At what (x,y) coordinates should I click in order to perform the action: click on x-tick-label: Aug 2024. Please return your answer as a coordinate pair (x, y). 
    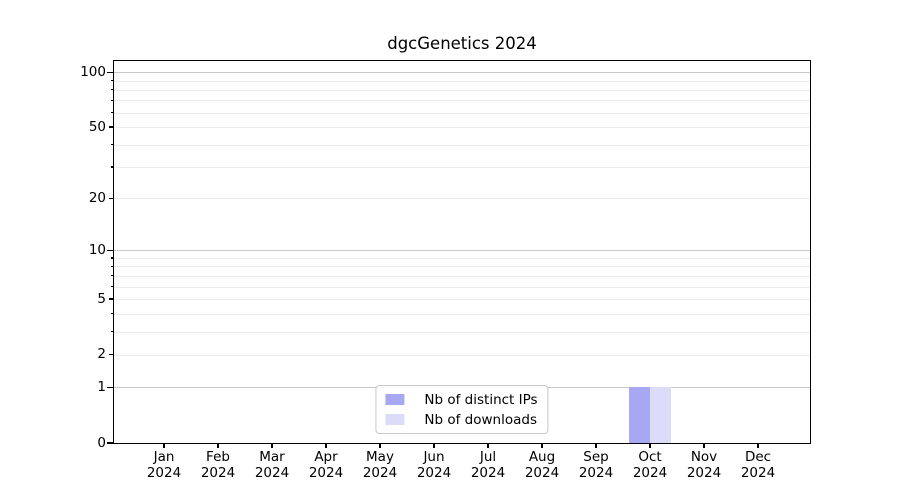
    Looking at the image, I should click on (542, 465).